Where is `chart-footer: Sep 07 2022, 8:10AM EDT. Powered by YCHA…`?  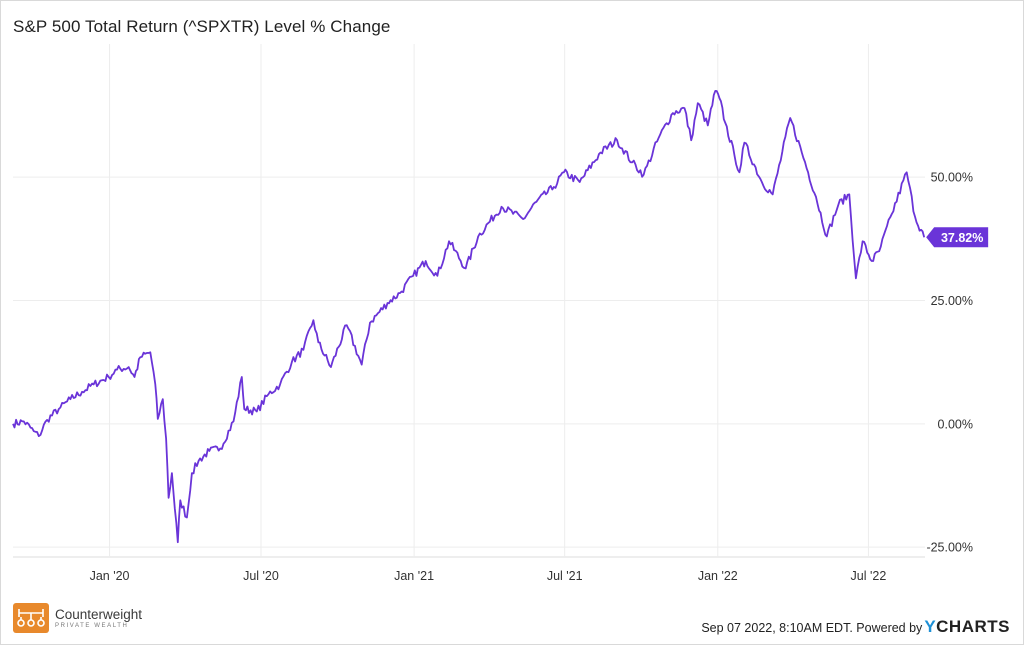 chart-footer: Sep 07 2022, 8:10AM EDT. Powered by YCHA… is located at coordinates (855, 627).